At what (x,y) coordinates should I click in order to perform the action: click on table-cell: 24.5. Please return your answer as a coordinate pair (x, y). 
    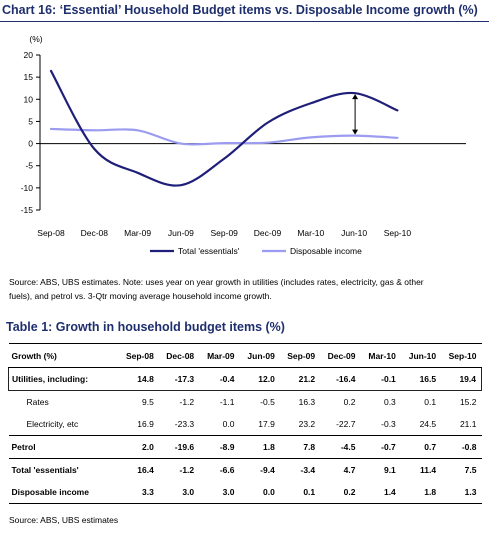
    Looking at the image, I should click on (428, 424).